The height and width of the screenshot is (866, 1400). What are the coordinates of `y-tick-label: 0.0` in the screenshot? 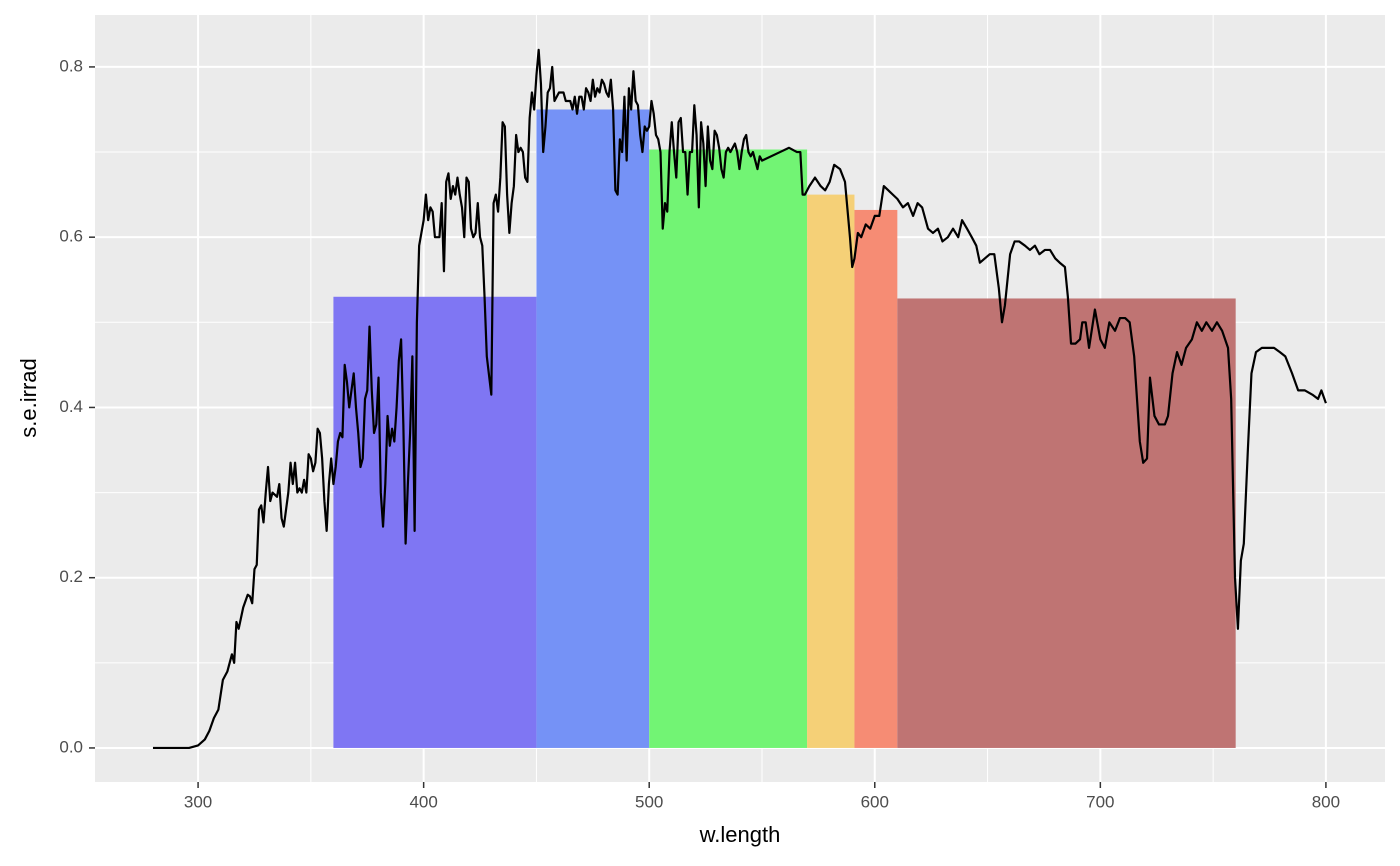 It's located at (71, 746).